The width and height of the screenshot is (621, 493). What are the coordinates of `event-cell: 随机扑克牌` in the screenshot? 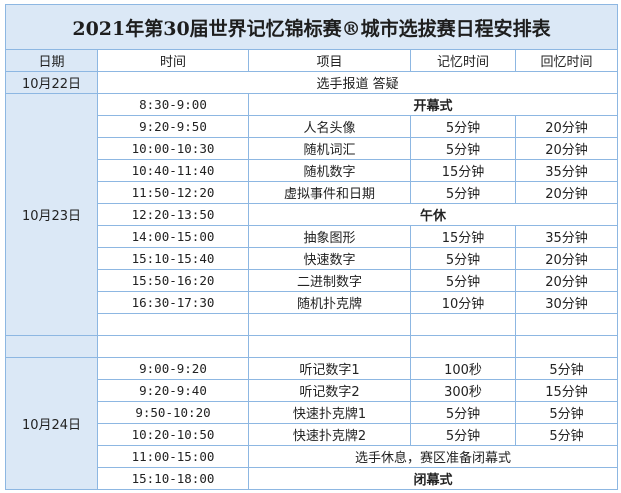 It's located at (329, 302).